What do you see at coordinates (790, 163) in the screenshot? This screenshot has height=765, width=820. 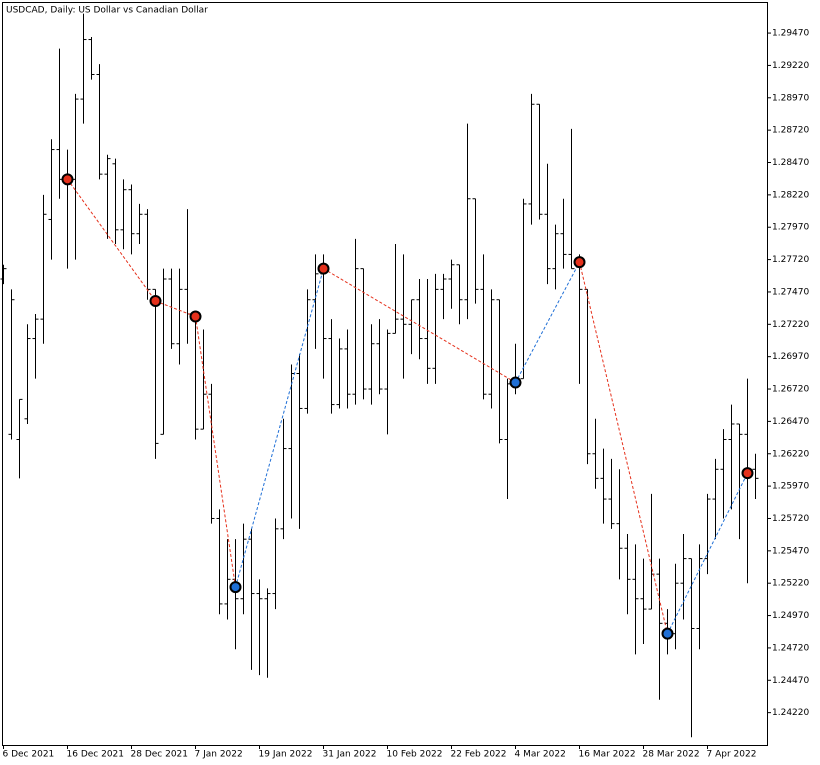 I see `y-tick-label: 1.28470` at bounding box center [790, 163].